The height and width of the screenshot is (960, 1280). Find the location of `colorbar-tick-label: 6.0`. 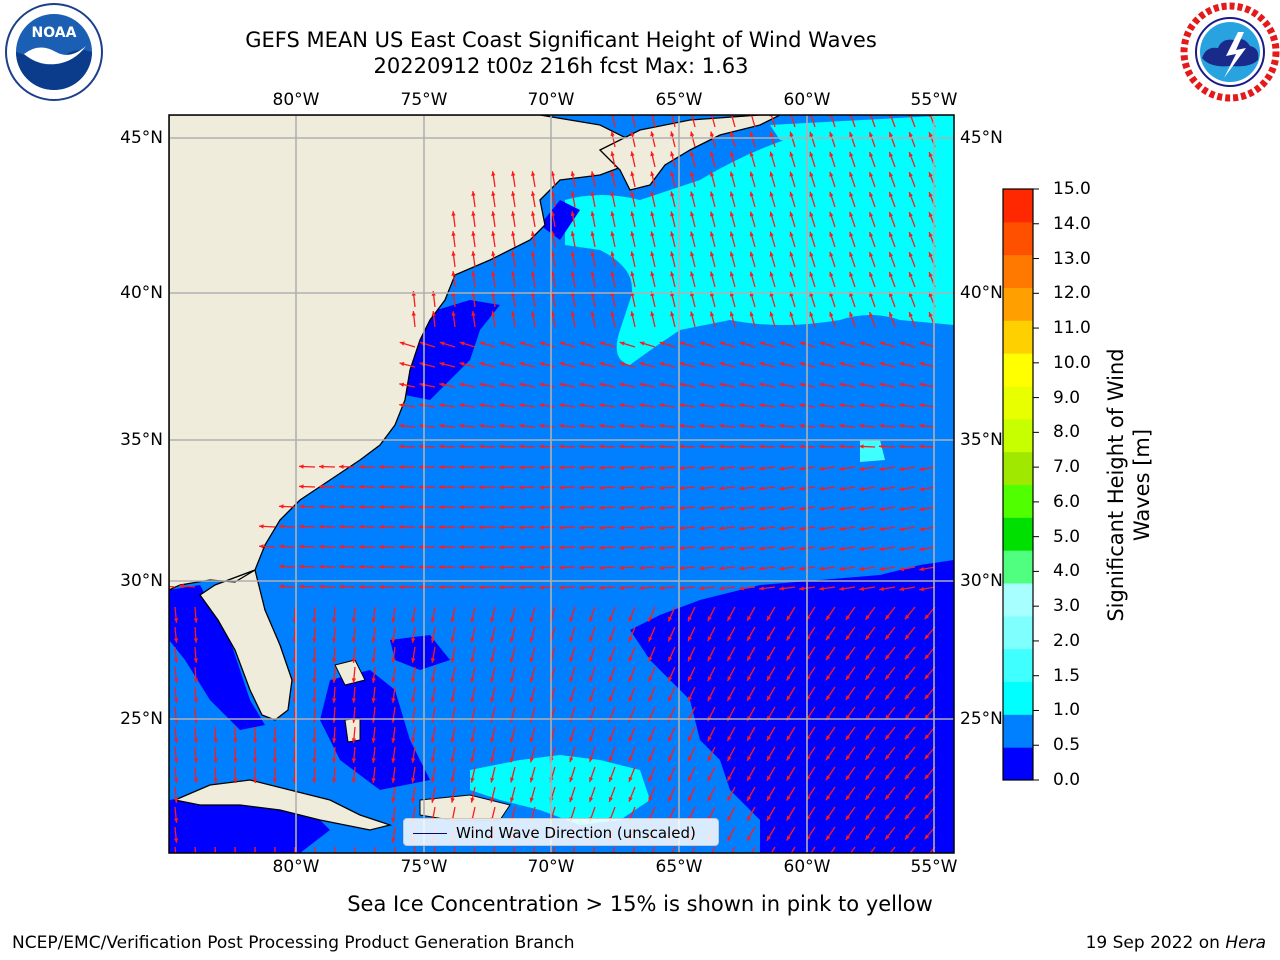

colorbar-tick-label: 6.0 is located at coordinates (1067, 501).